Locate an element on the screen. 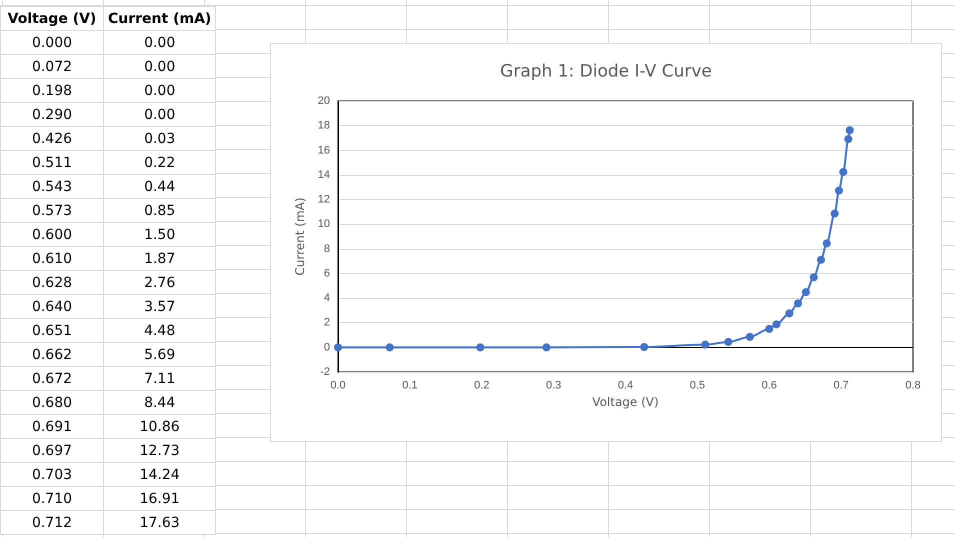  text: 0.610 is located at coordinates (52, 258).